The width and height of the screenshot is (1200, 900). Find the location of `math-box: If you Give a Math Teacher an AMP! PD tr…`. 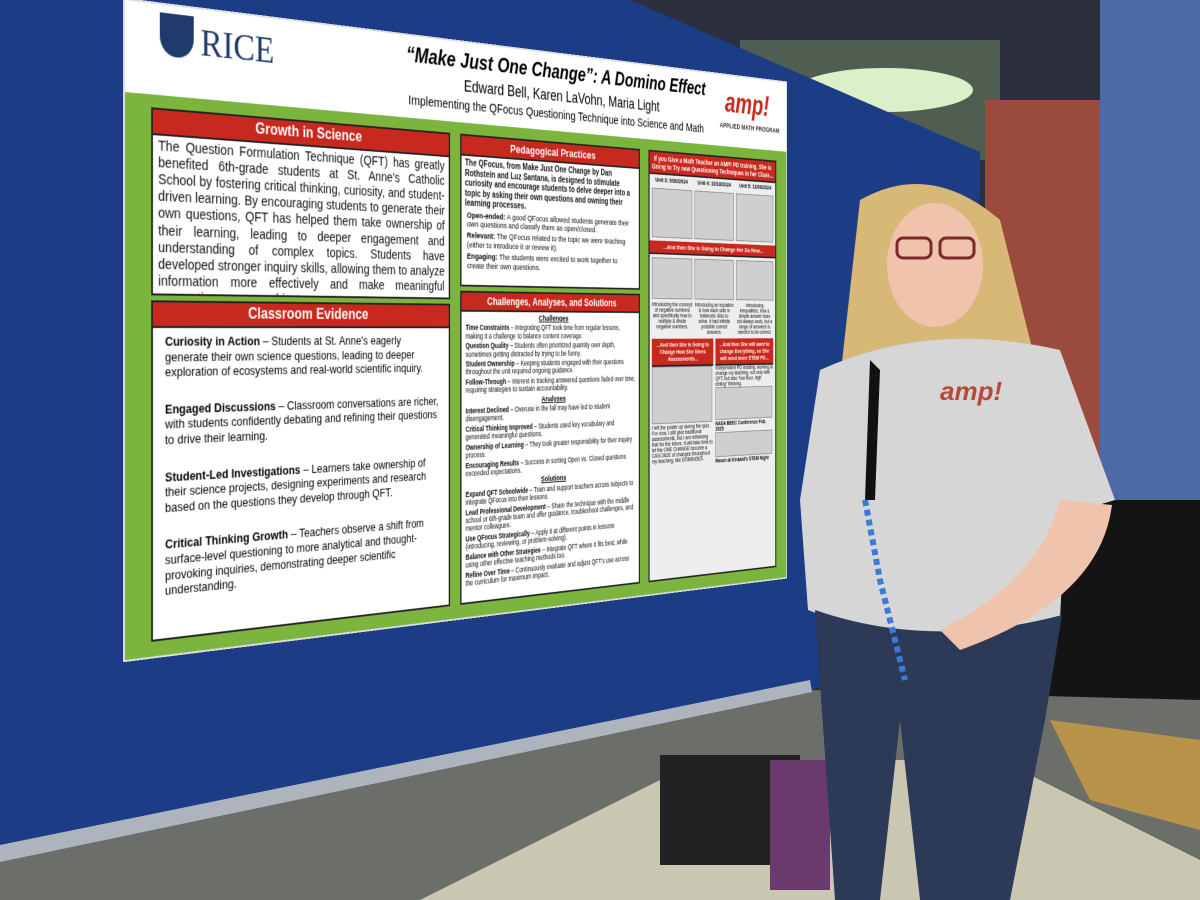

math-box: If you Give a Math Teacher an AMP! PD tr… is located at coordinates (712, 366).